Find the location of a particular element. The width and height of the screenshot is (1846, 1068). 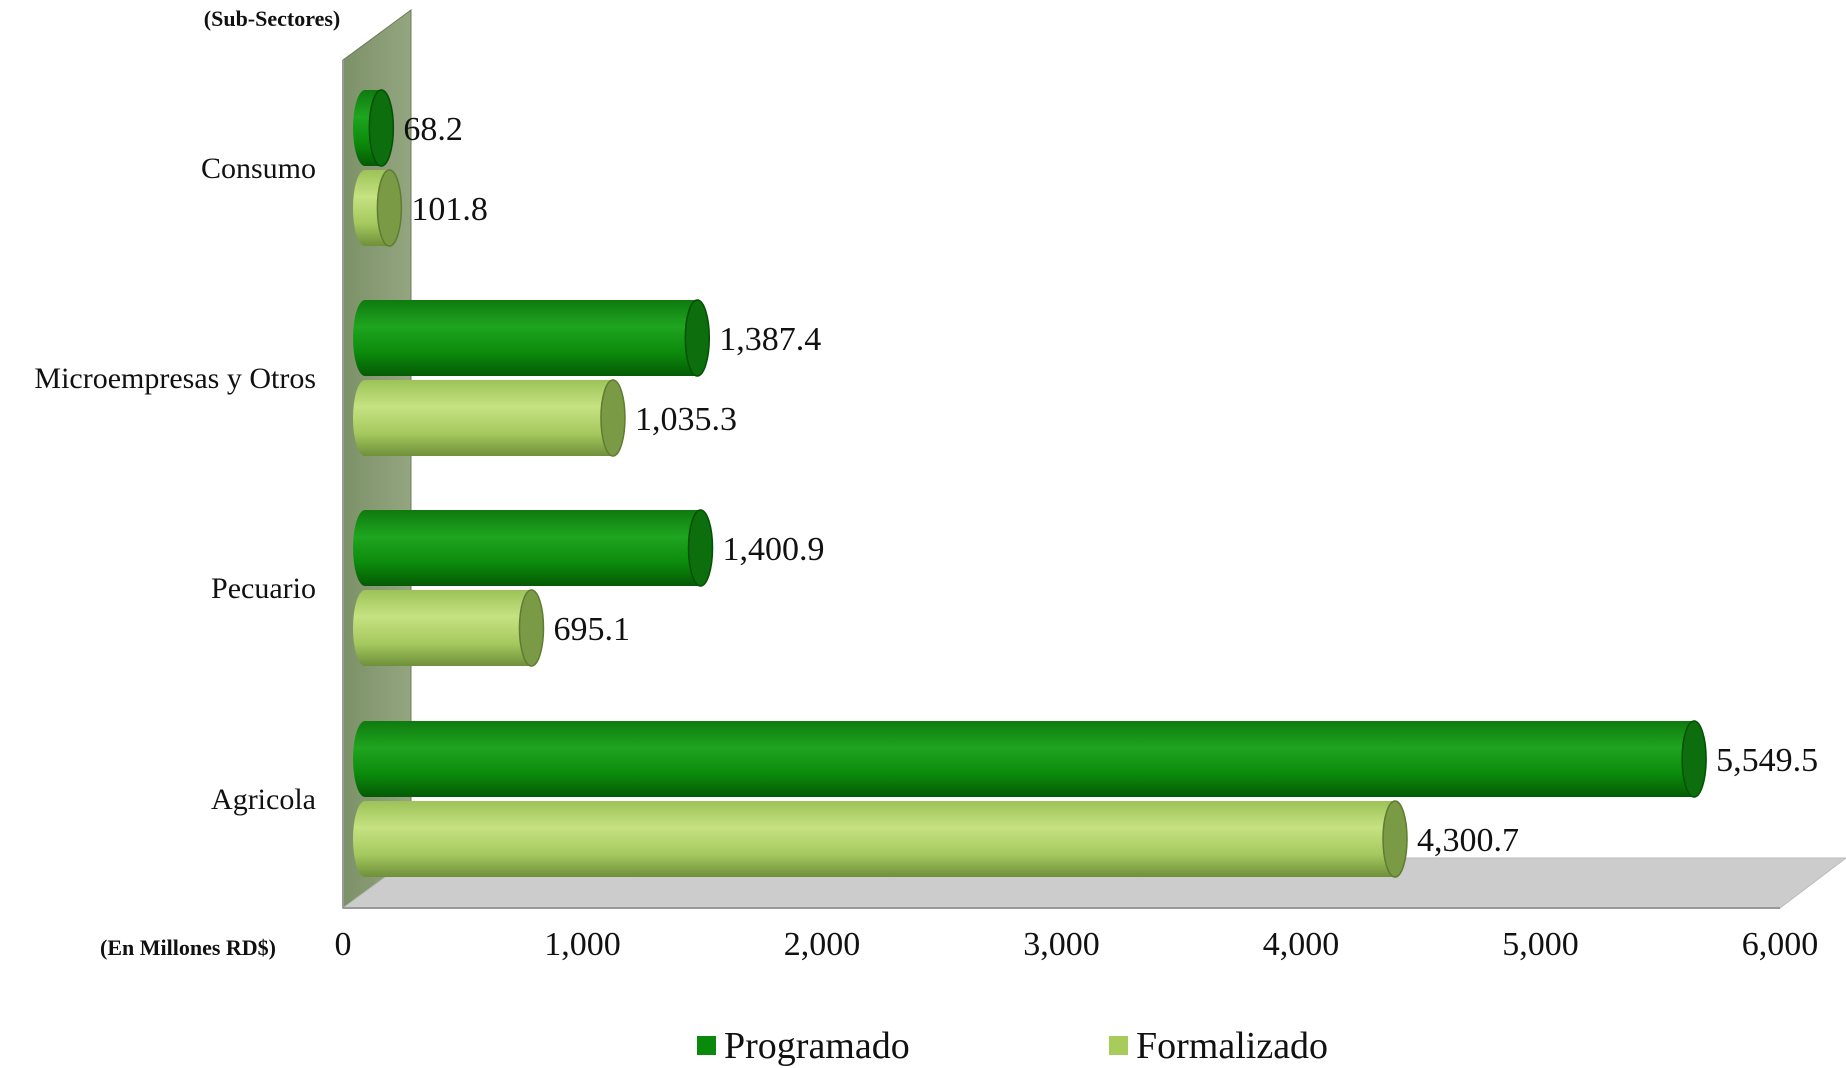

category-label: Agricola is located at coordinates (263, 799).